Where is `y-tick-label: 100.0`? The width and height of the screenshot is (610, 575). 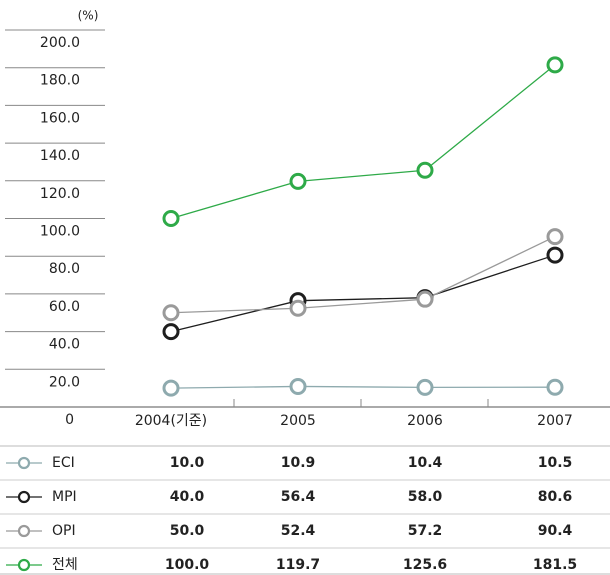
y-tick-label: 100.0 is located at coordinates (60, 232).